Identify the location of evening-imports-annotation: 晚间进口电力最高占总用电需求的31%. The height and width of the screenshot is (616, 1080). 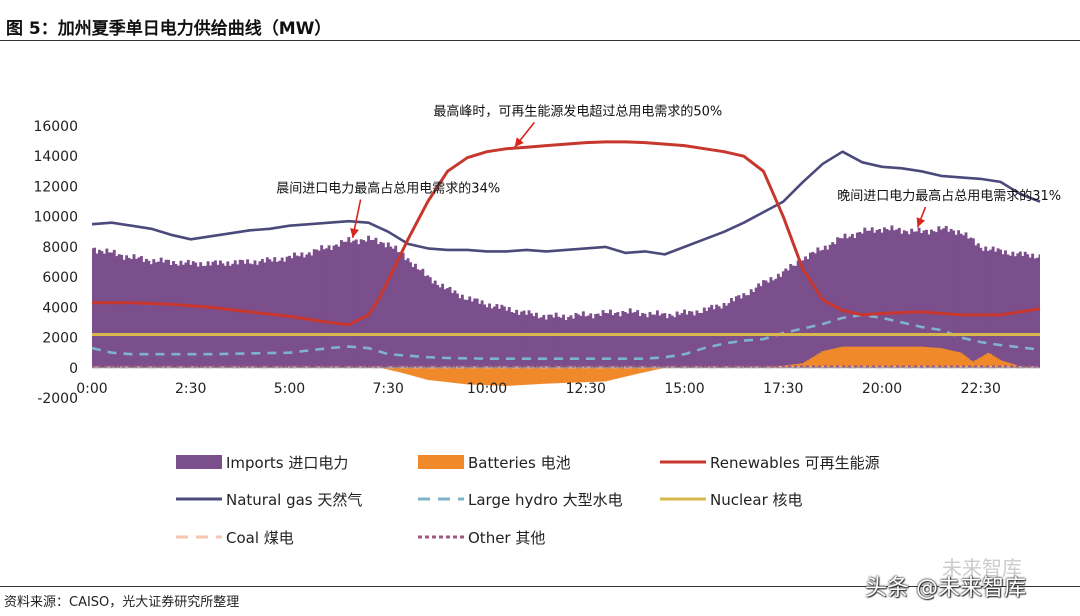
(949, 196).